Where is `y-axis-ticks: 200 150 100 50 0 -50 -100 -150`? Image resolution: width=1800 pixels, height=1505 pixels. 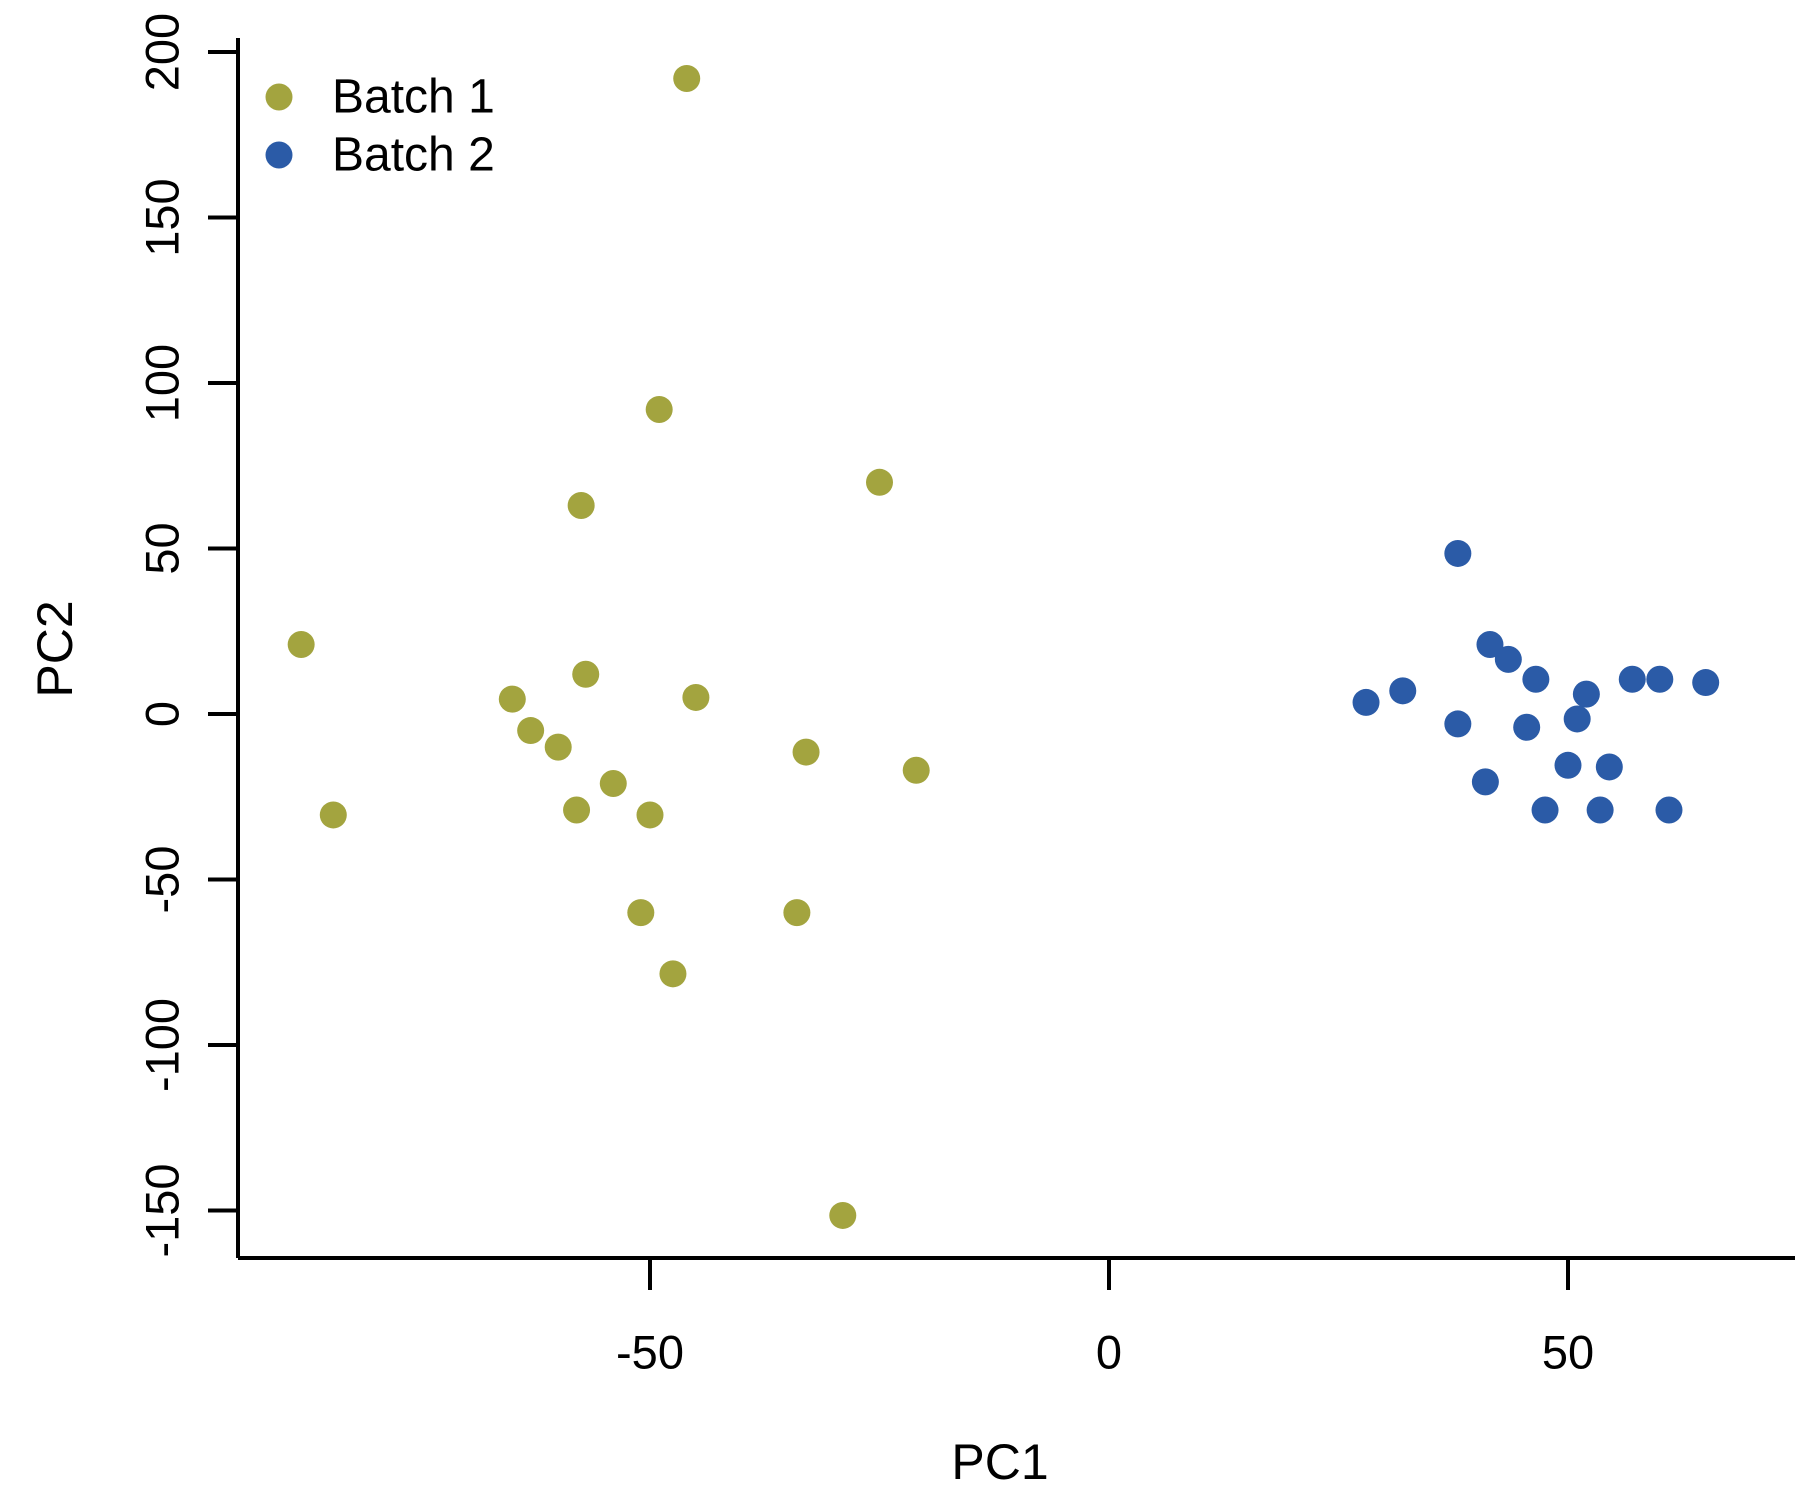
y-axis-ticks: 200 150 100 50 0 -50 -100 -150 is located at coordinates (187, 635).